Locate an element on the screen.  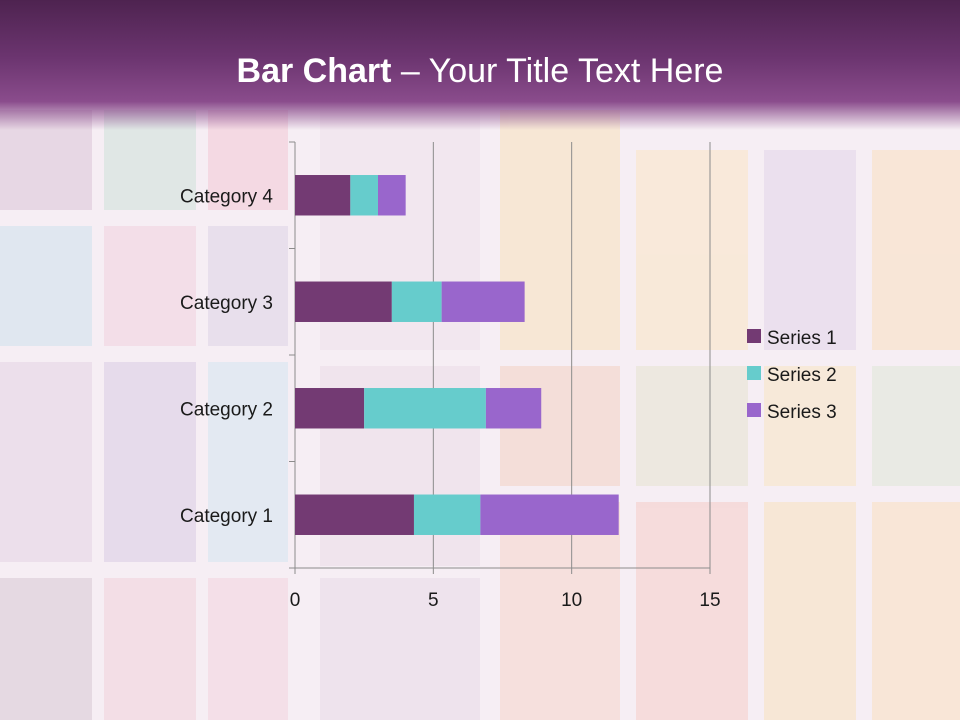
legend: Series 1 Series 2 Series 3 is located at coordinates (792, 375).